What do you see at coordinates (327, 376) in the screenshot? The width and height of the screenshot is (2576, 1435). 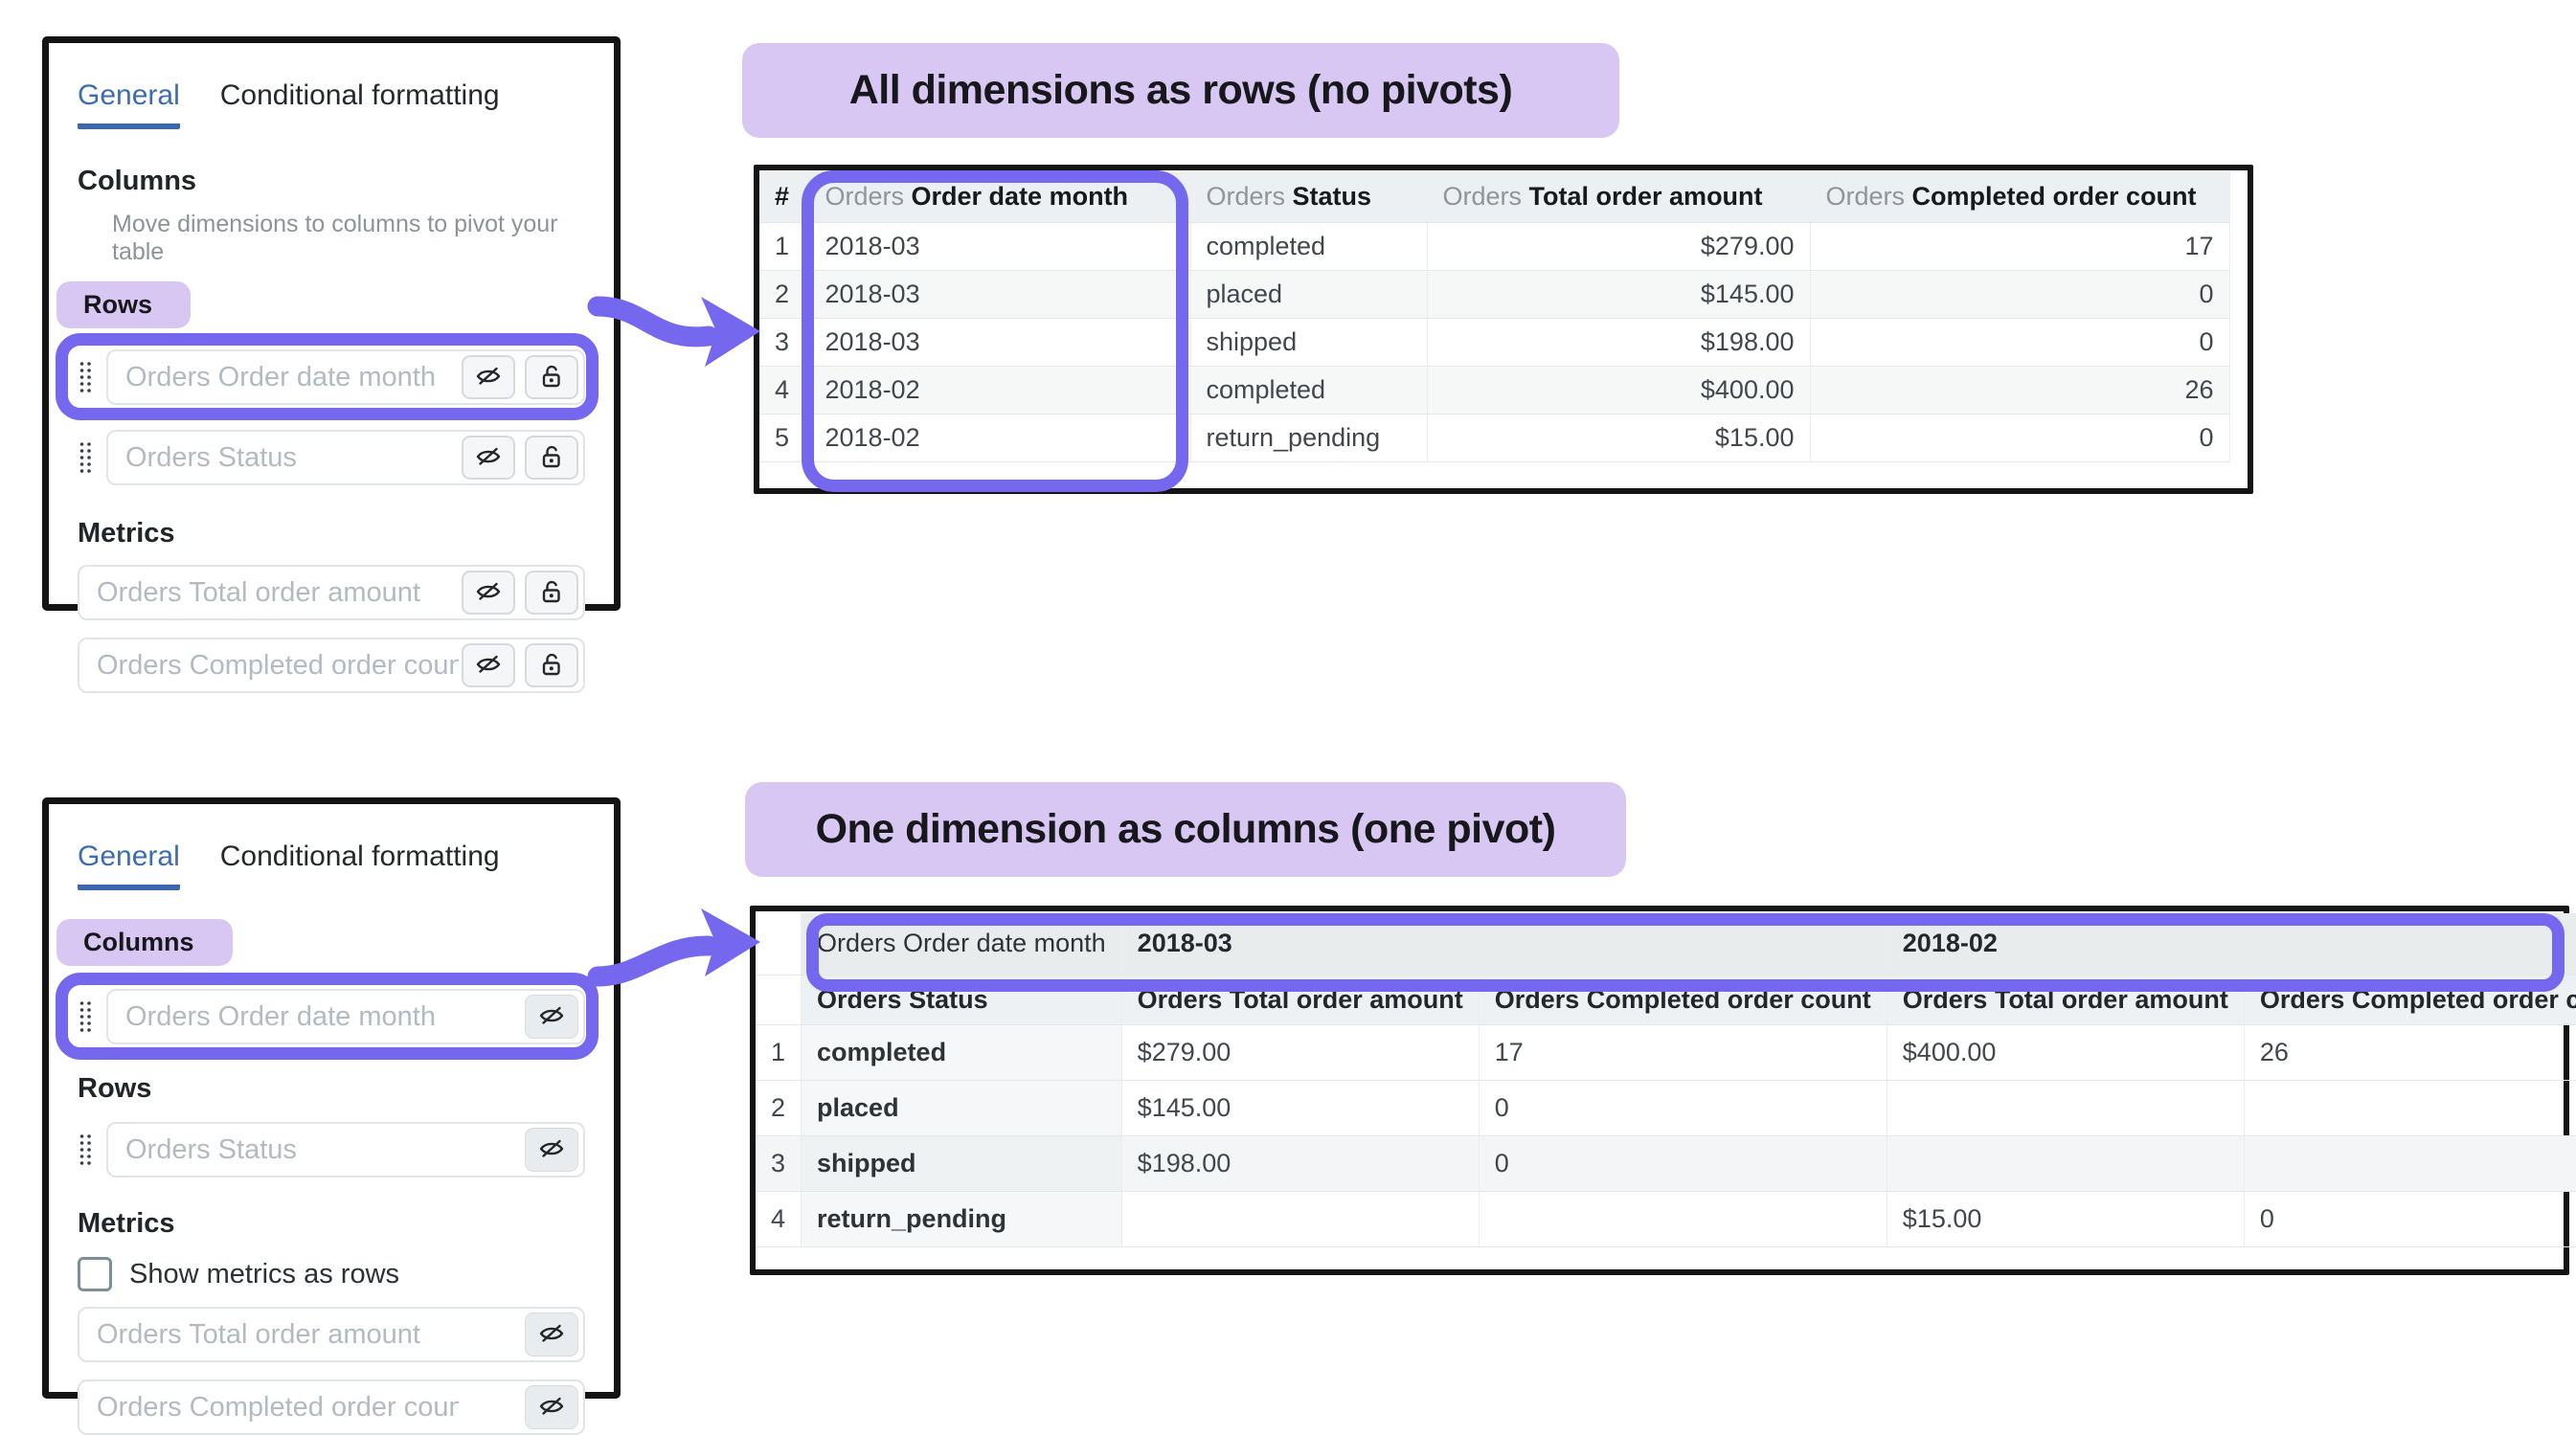 I see `row-field-order-date-month` at bounding box center [327, 376].